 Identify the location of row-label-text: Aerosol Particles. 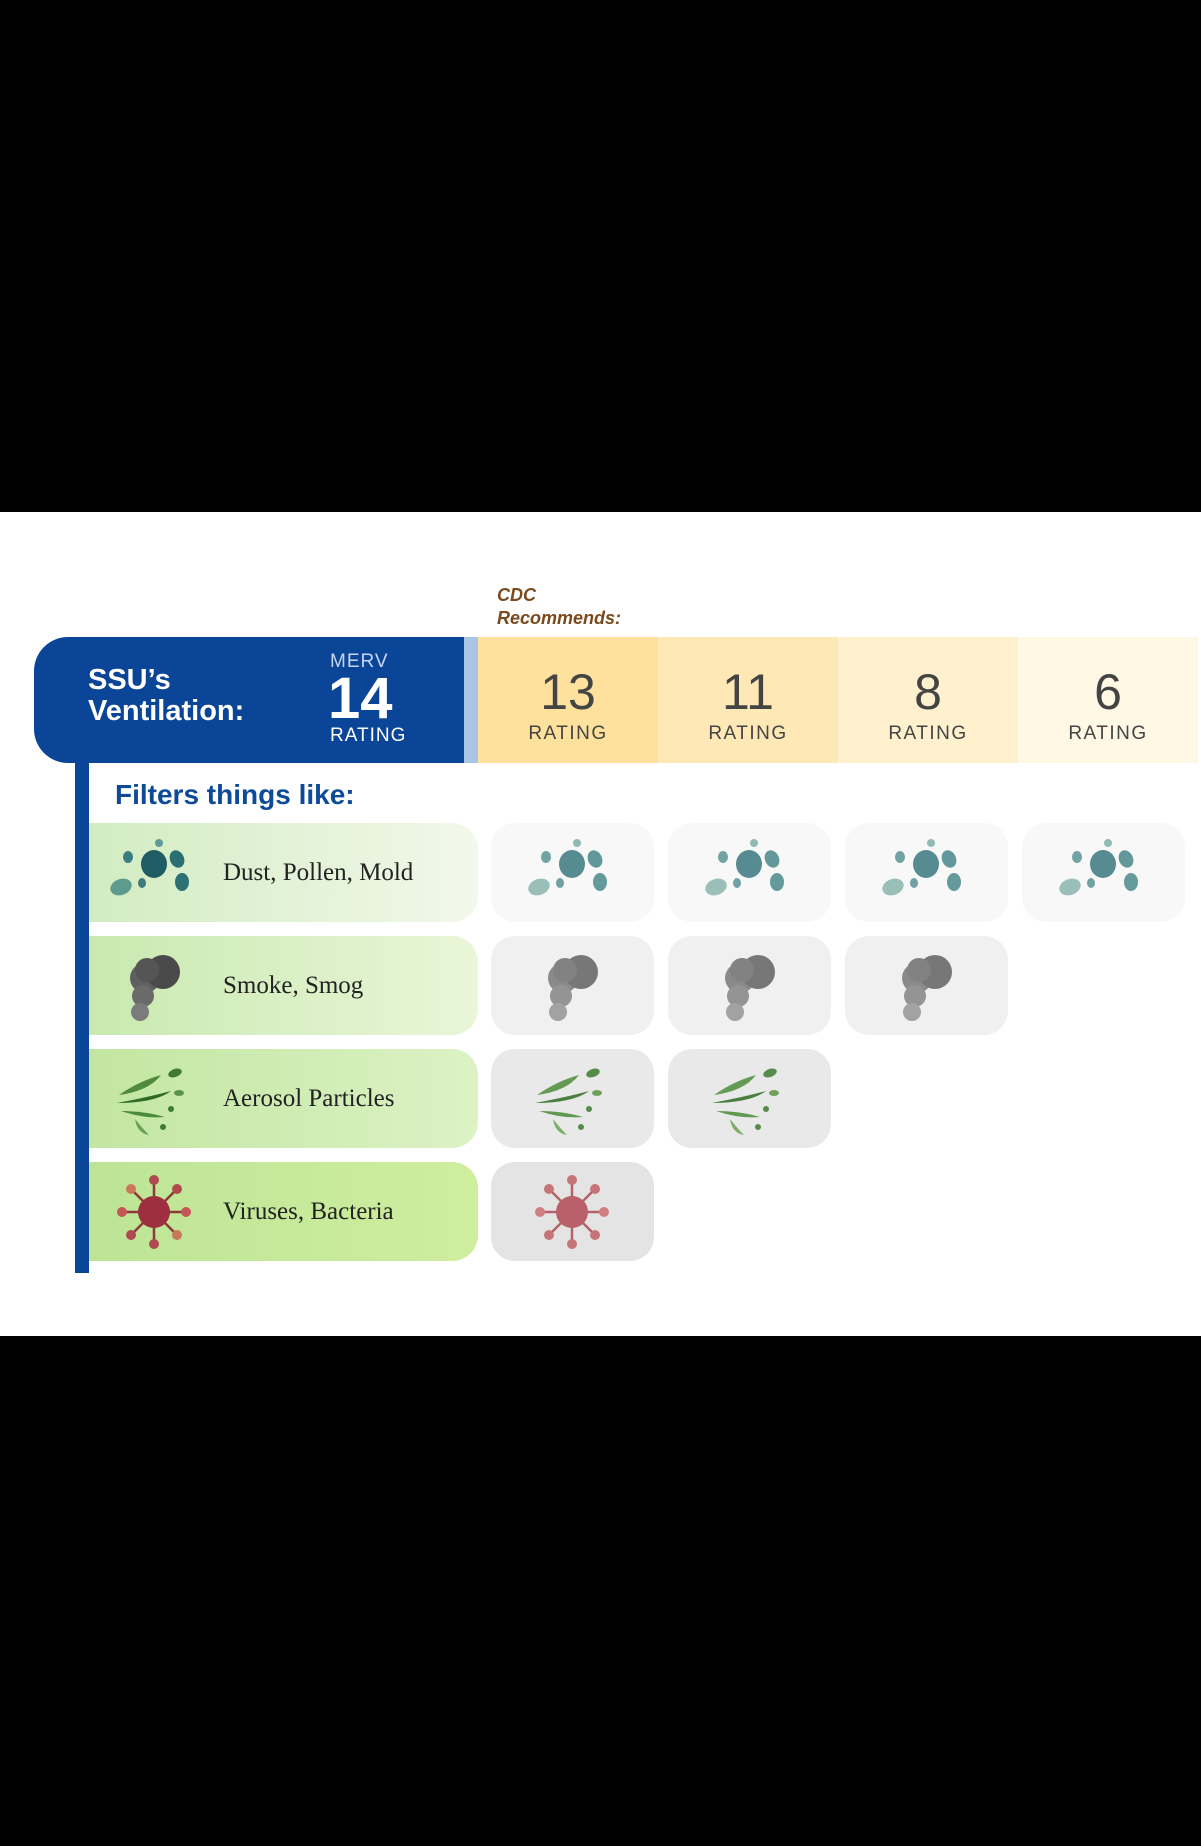
(309, 1098).